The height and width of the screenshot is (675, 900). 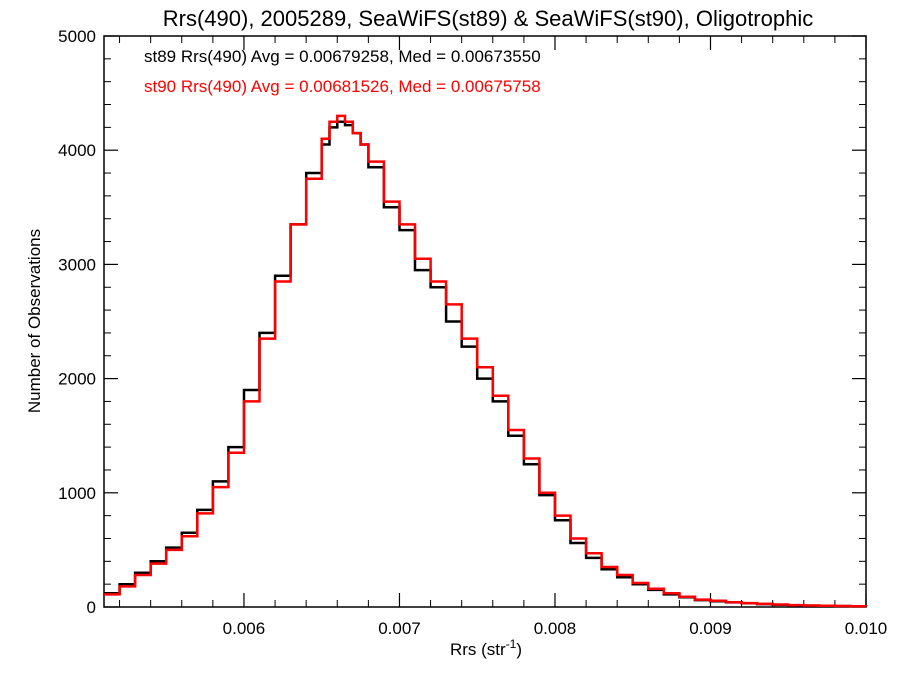 I want to click on y-tick-label: 5000, so click(x=77, y=36).